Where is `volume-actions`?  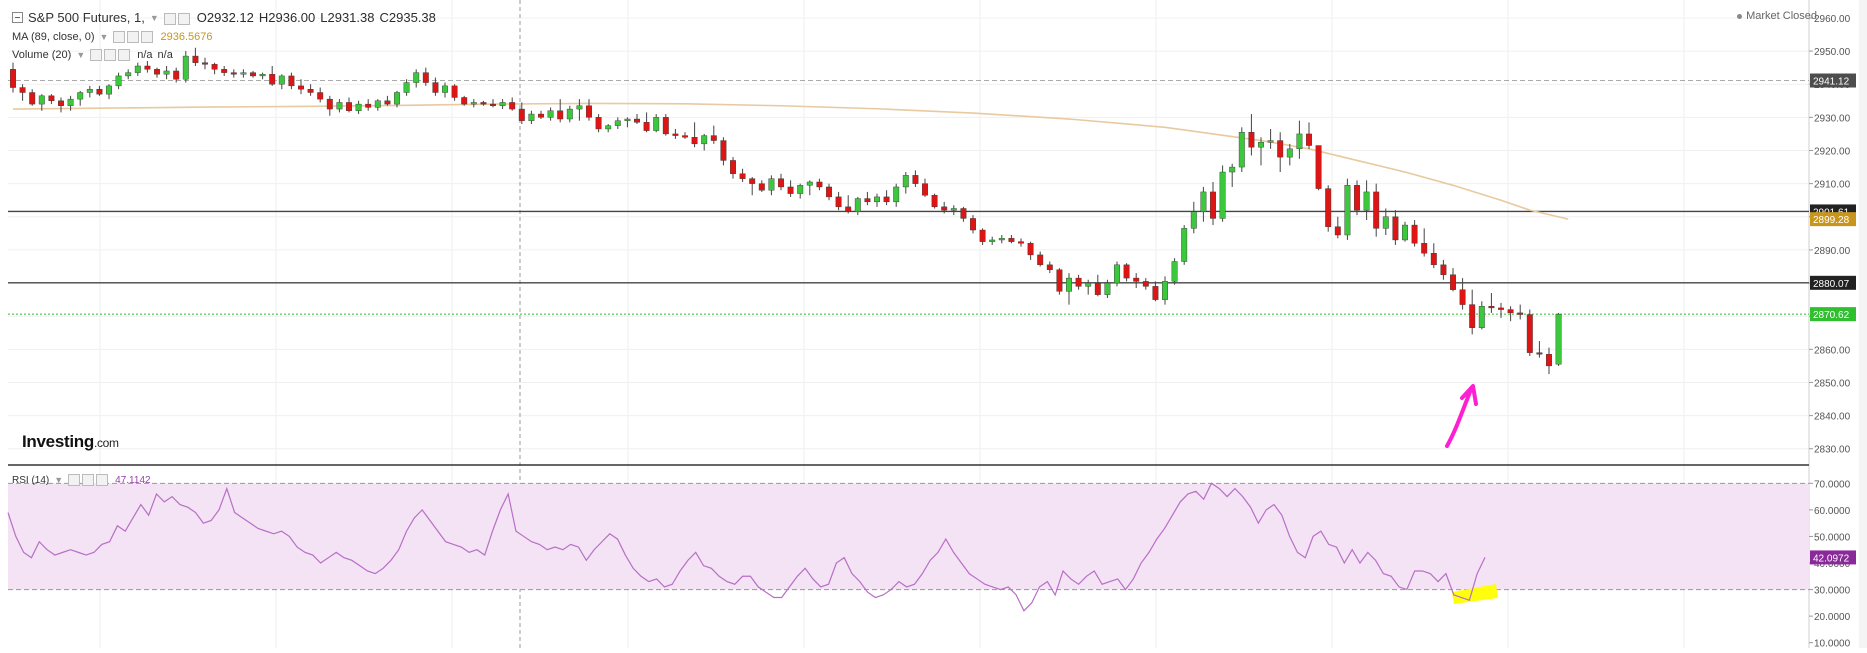
volume-actions is located at coordinates (111, 55).